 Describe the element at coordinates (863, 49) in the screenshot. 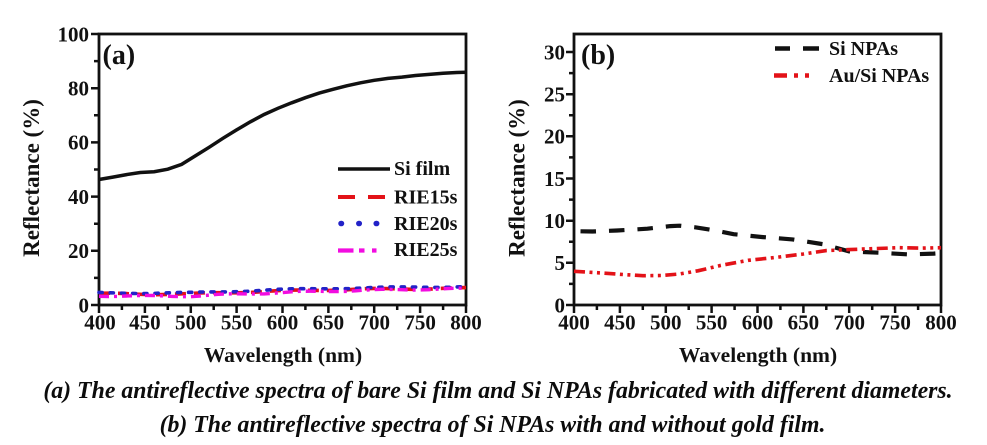

I see `svg-text: Si NPAs` at that location.